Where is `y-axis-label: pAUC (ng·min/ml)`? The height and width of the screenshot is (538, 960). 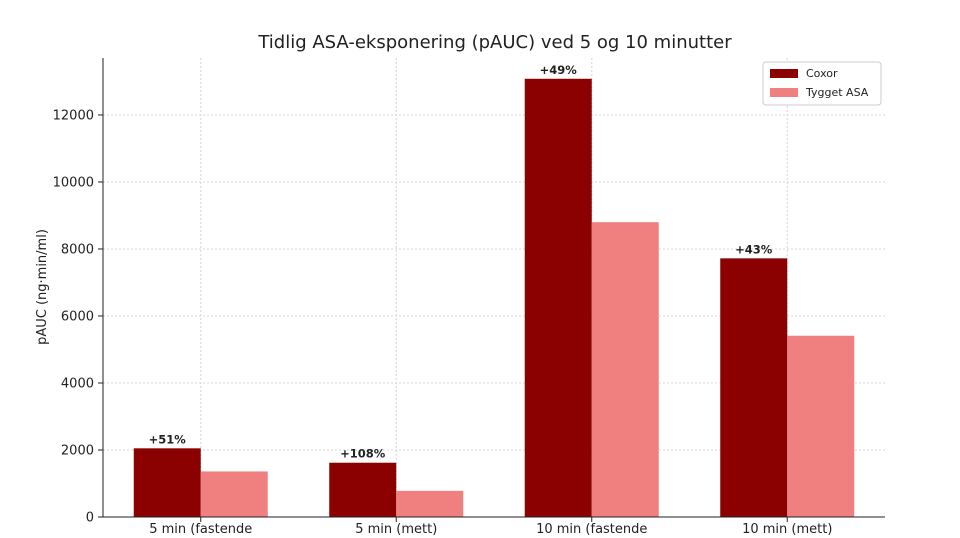
y-axis-label: pAUC (ng·min/ml) is located at coordinates (42, 287).